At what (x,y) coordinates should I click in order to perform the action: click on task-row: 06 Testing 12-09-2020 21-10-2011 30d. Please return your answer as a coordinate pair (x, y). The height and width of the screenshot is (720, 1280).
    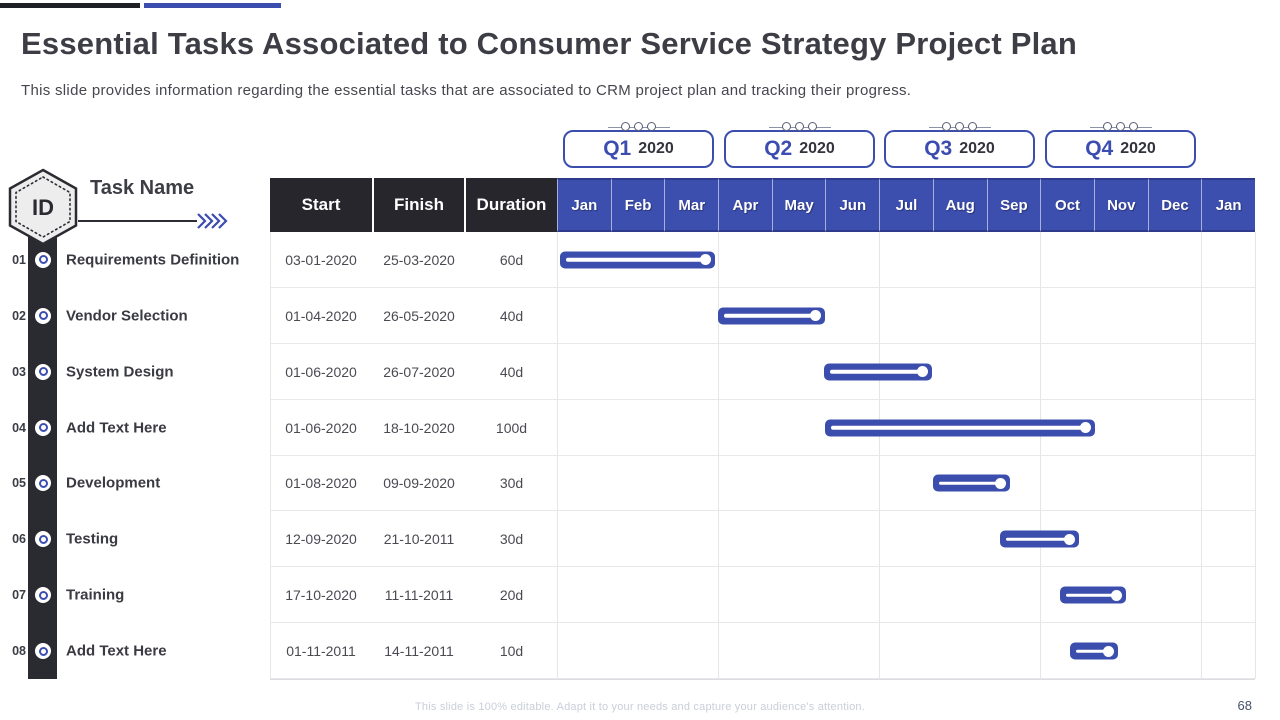
    Looking at the image, I should click on (627, 539).